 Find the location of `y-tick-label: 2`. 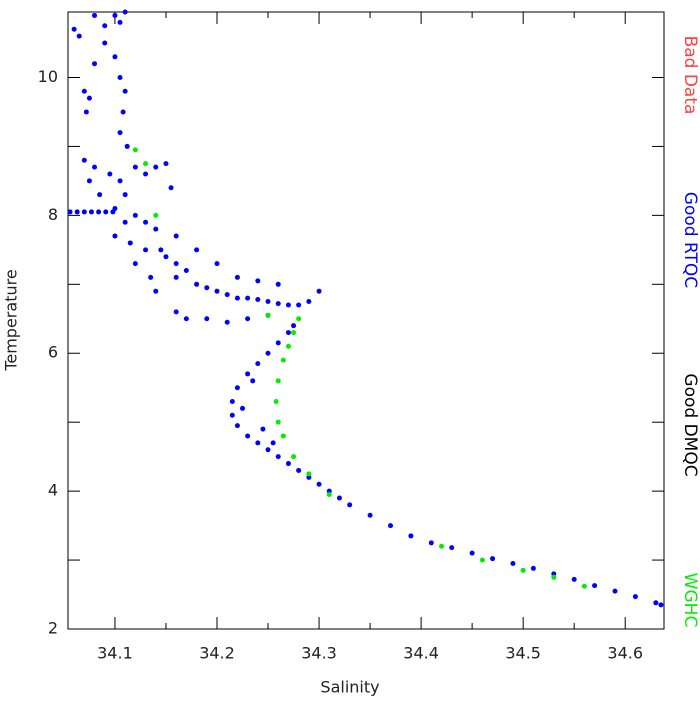

y-tick-label: 2 is located at coordinates (53, 628).